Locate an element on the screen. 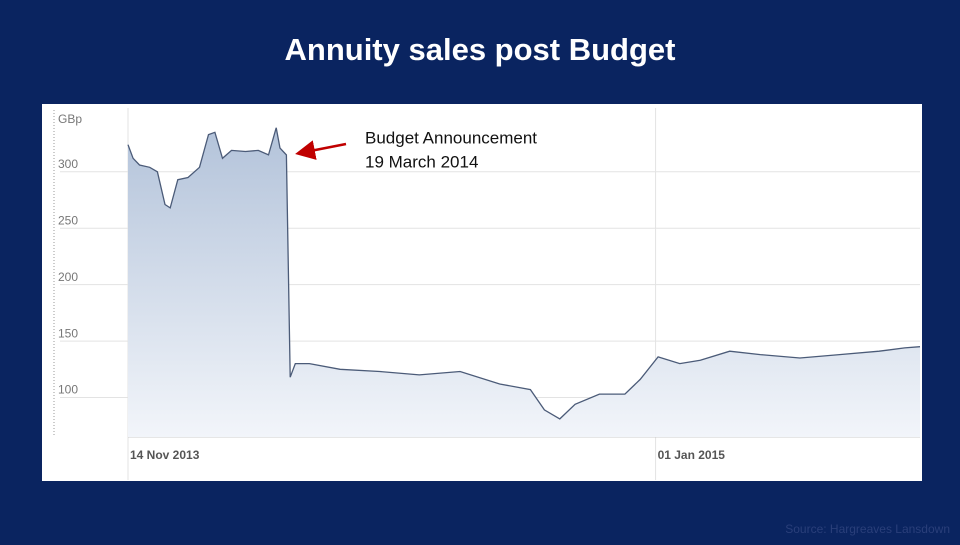  y-axis-label: GBp is located at coordinates (70, 119).